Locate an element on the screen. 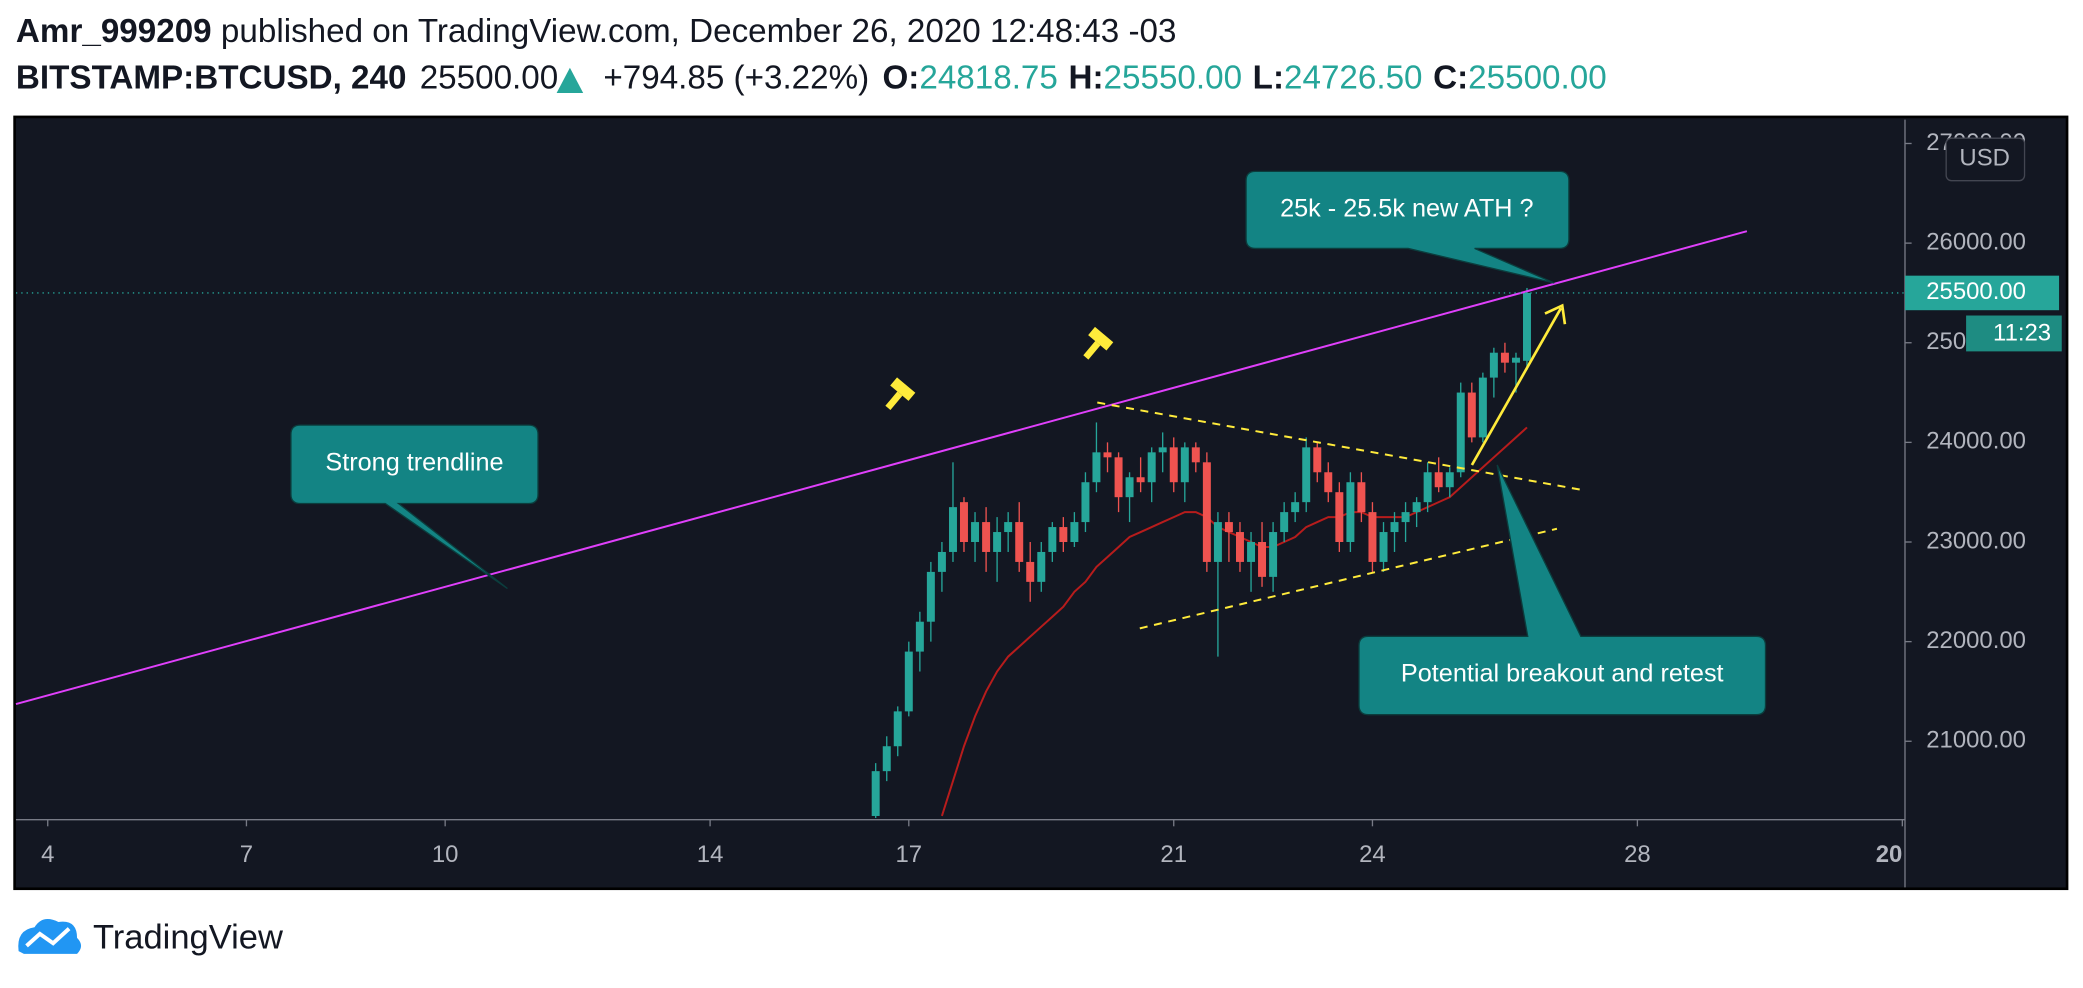 The height and width of the screenshot is (988, 2083). currency: USD is located at coordinates (1984, 158).